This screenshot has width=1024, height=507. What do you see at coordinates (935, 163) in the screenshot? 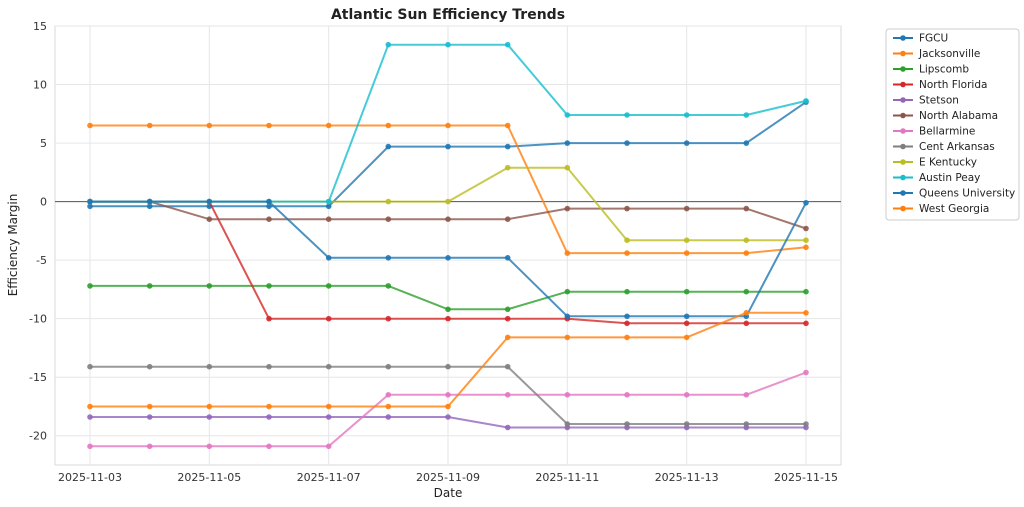
I see `legend-entry-e-kentucky: E Kentucky` at bounding box center [935, 163].